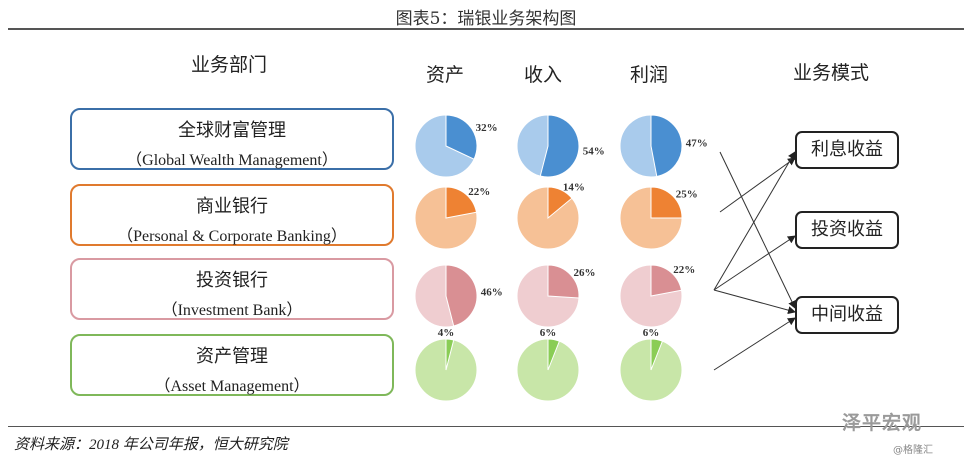 The image size is (972, 460). I want to click on segment-name-cn: 全球财富管理, so click(232, 130).